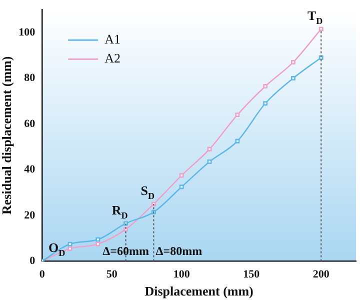 The width and height of the screenshot is (362, 300). Describe the element at coordinates (33, 261) in the screenshot. I see `y-tick-label: 0` at that location.